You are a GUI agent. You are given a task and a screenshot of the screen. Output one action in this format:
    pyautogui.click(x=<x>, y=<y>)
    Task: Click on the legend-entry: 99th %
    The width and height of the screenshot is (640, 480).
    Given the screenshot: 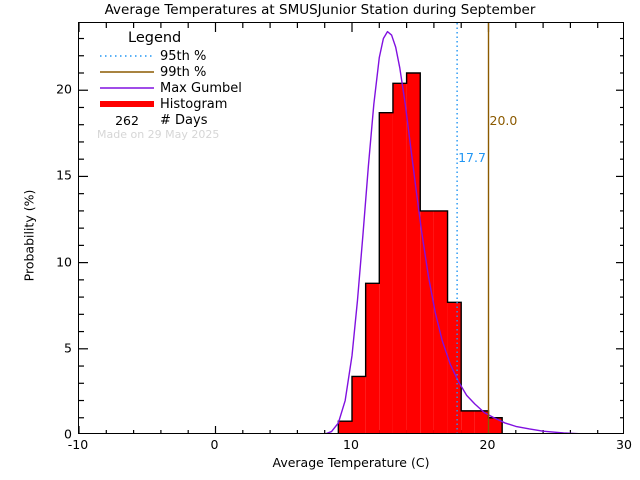 What is the action you would take?
    pyautogui.click(x=205, y=72)
    